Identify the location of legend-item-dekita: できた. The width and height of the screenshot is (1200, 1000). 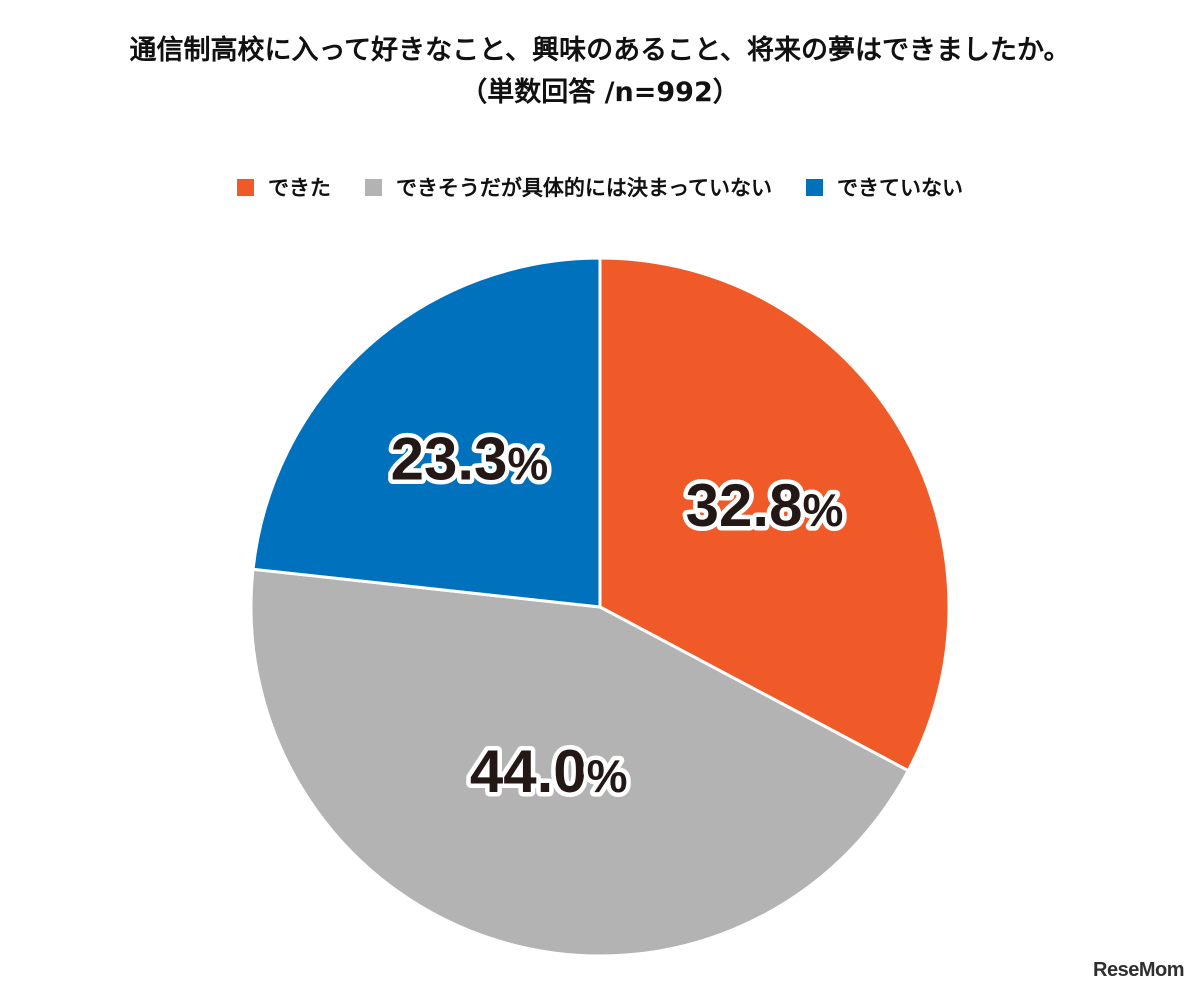
(283, 187).